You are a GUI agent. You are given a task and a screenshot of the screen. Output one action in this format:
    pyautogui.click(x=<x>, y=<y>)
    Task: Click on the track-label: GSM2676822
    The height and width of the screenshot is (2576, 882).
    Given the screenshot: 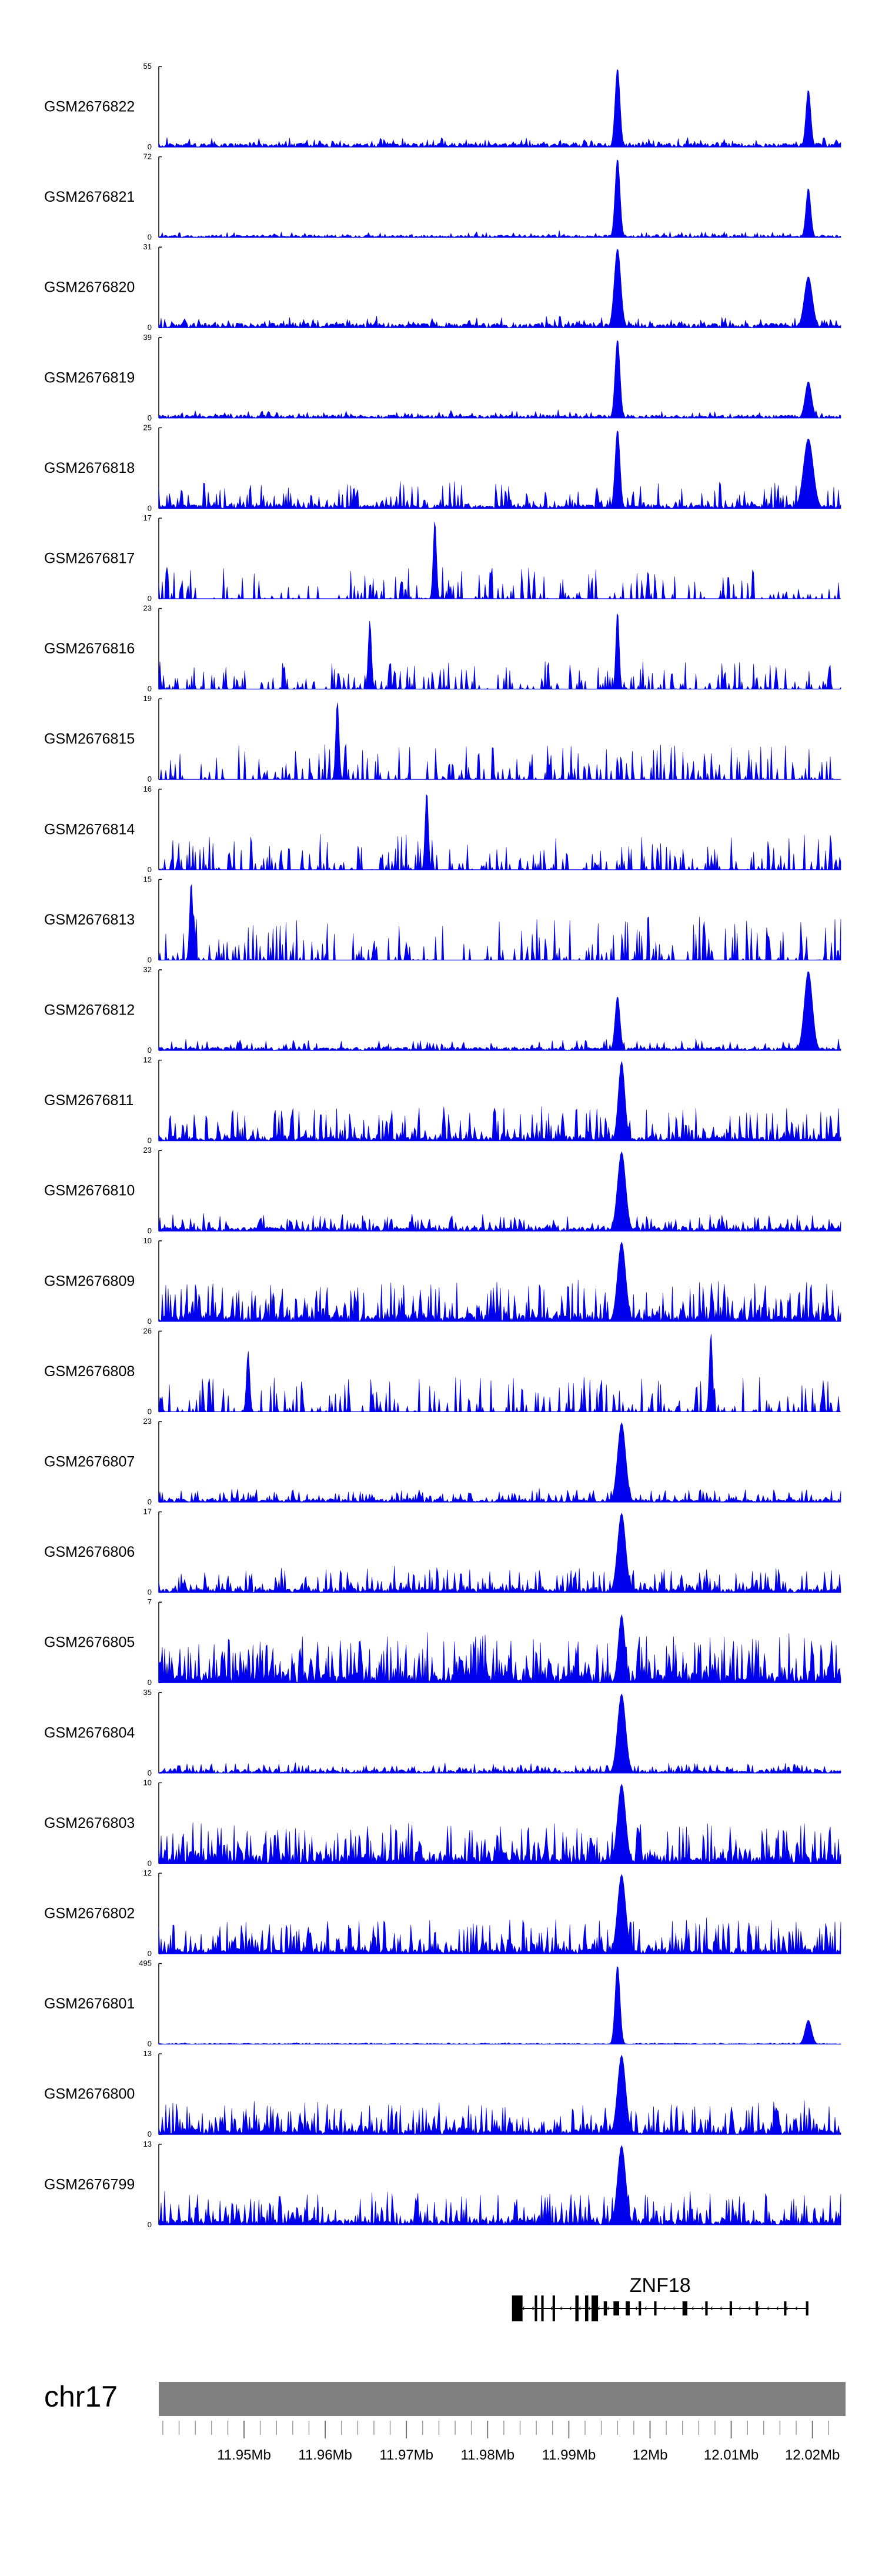 What is the action you would take?
    pyautogui.click(x=89, y=107)
    